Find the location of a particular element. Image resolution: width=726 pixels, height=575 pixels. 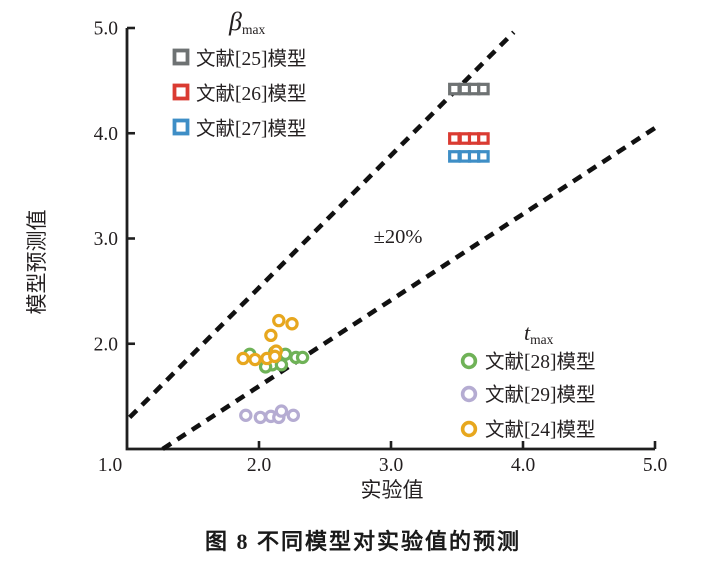

y-tick-label: 4.0 is located at coordinates (106, 134).